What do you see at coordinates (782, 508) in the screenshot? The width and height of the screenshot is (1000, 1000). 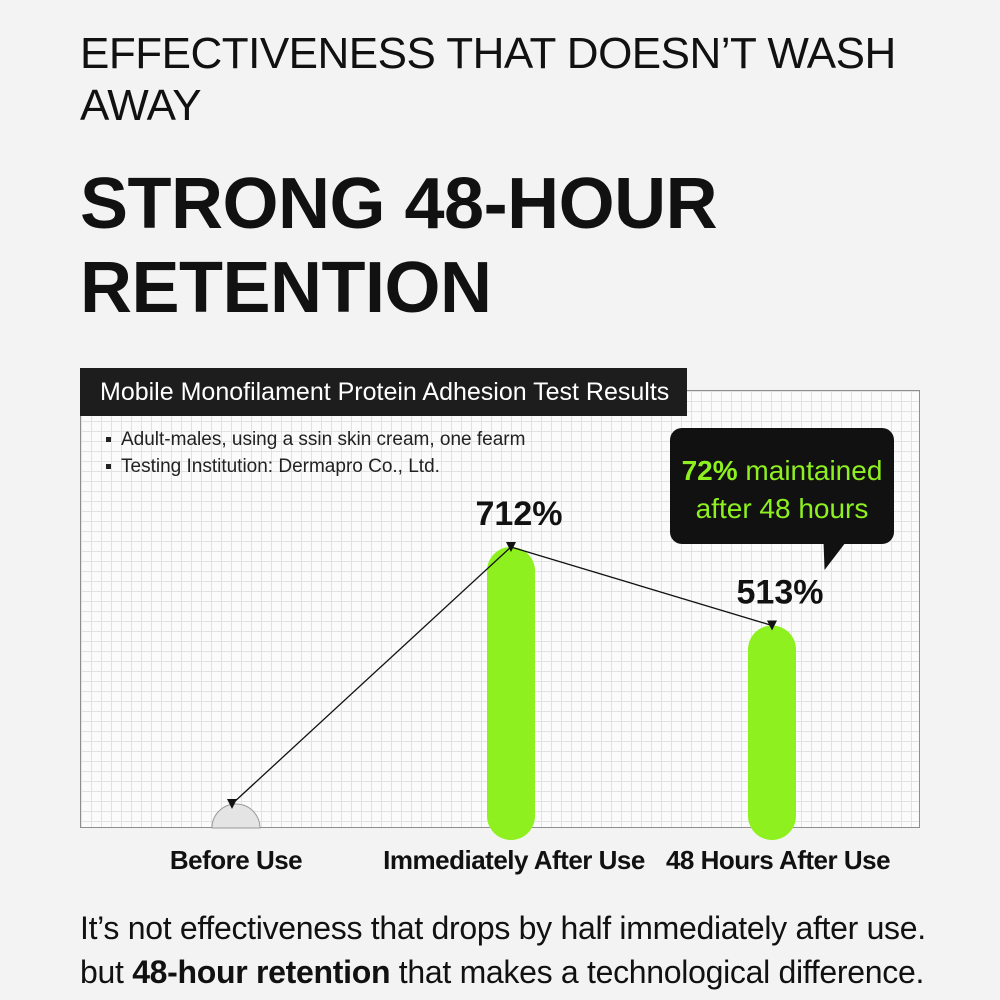 I see `callout-line-2: after 48 hours` at bounding box center [782, 508].